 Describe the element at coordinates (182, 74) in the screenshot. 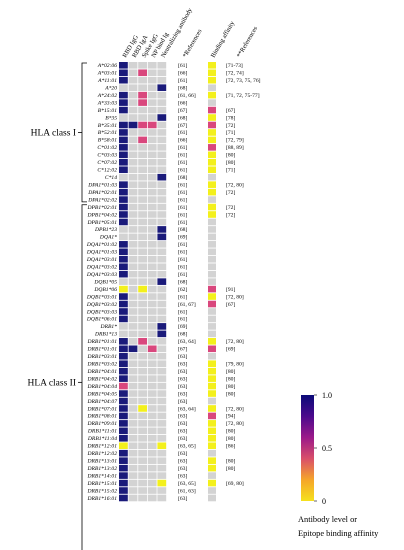

I see `reference-label: [66]` at that location.